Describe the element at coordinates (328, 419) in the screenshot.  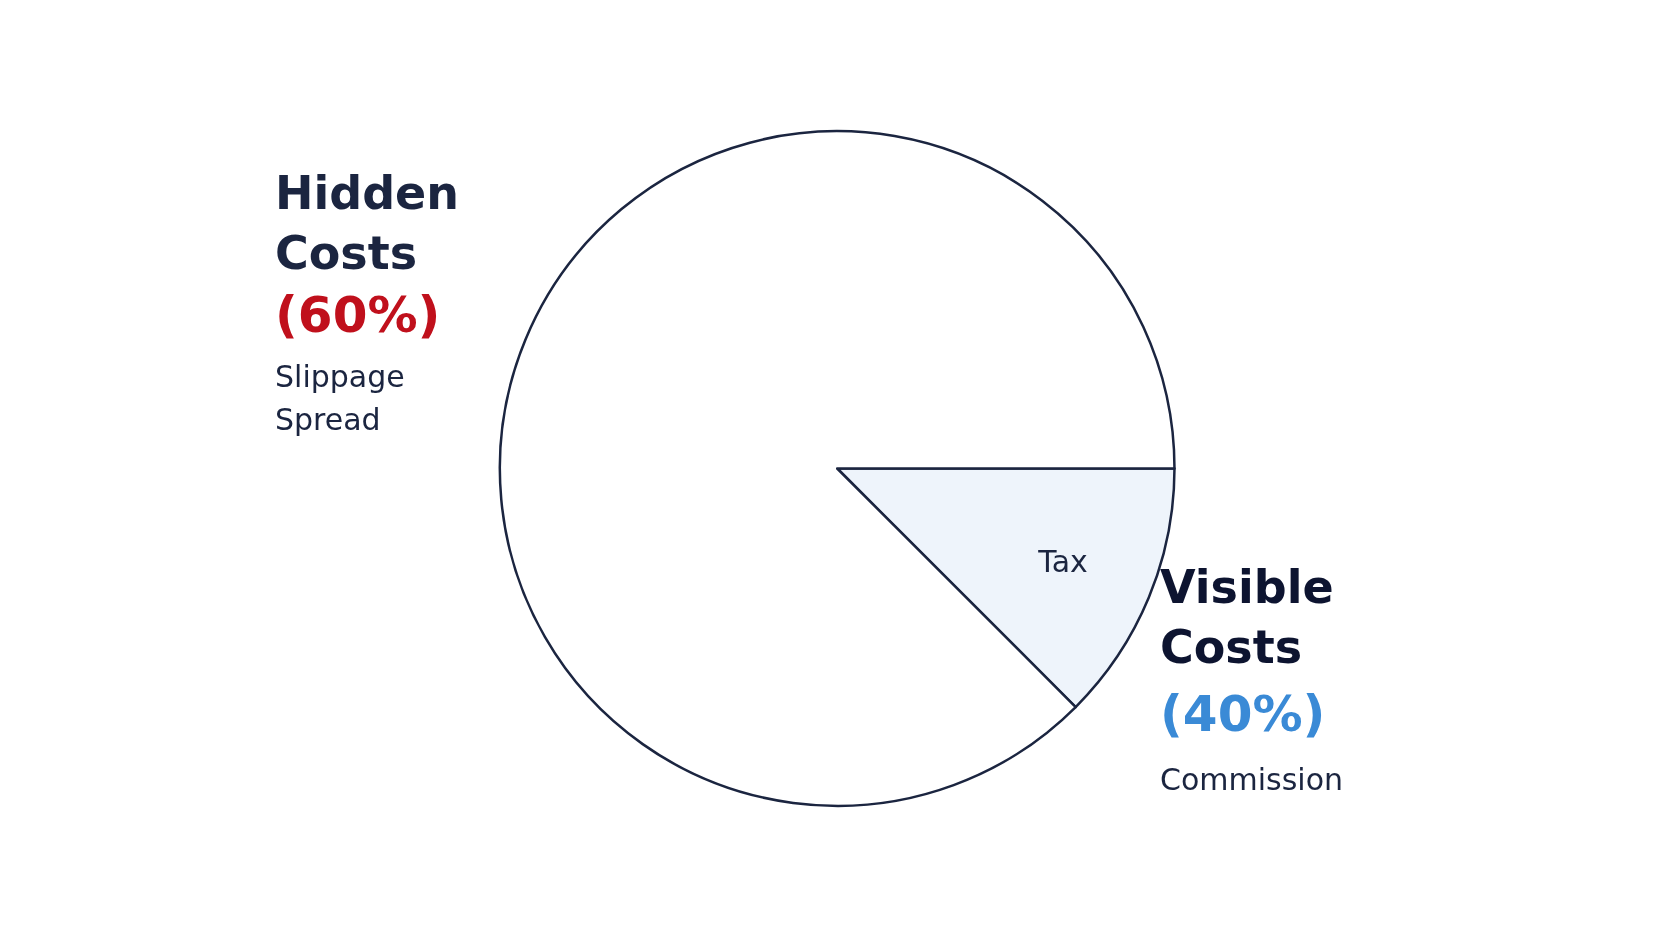
I see `text: Spread` at that location.